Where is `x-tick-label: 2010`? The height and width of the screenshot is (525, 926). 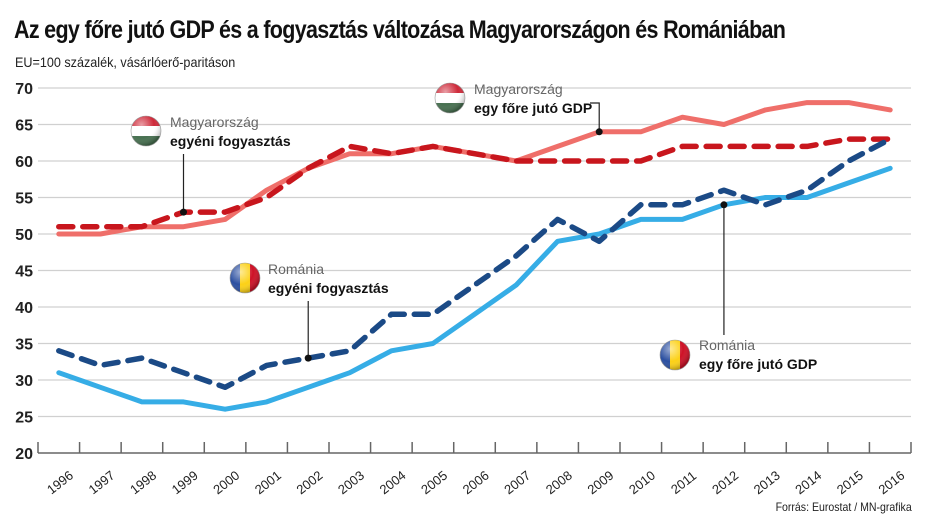 x-tick-label: 2010 is located at coordinates (642, 483).